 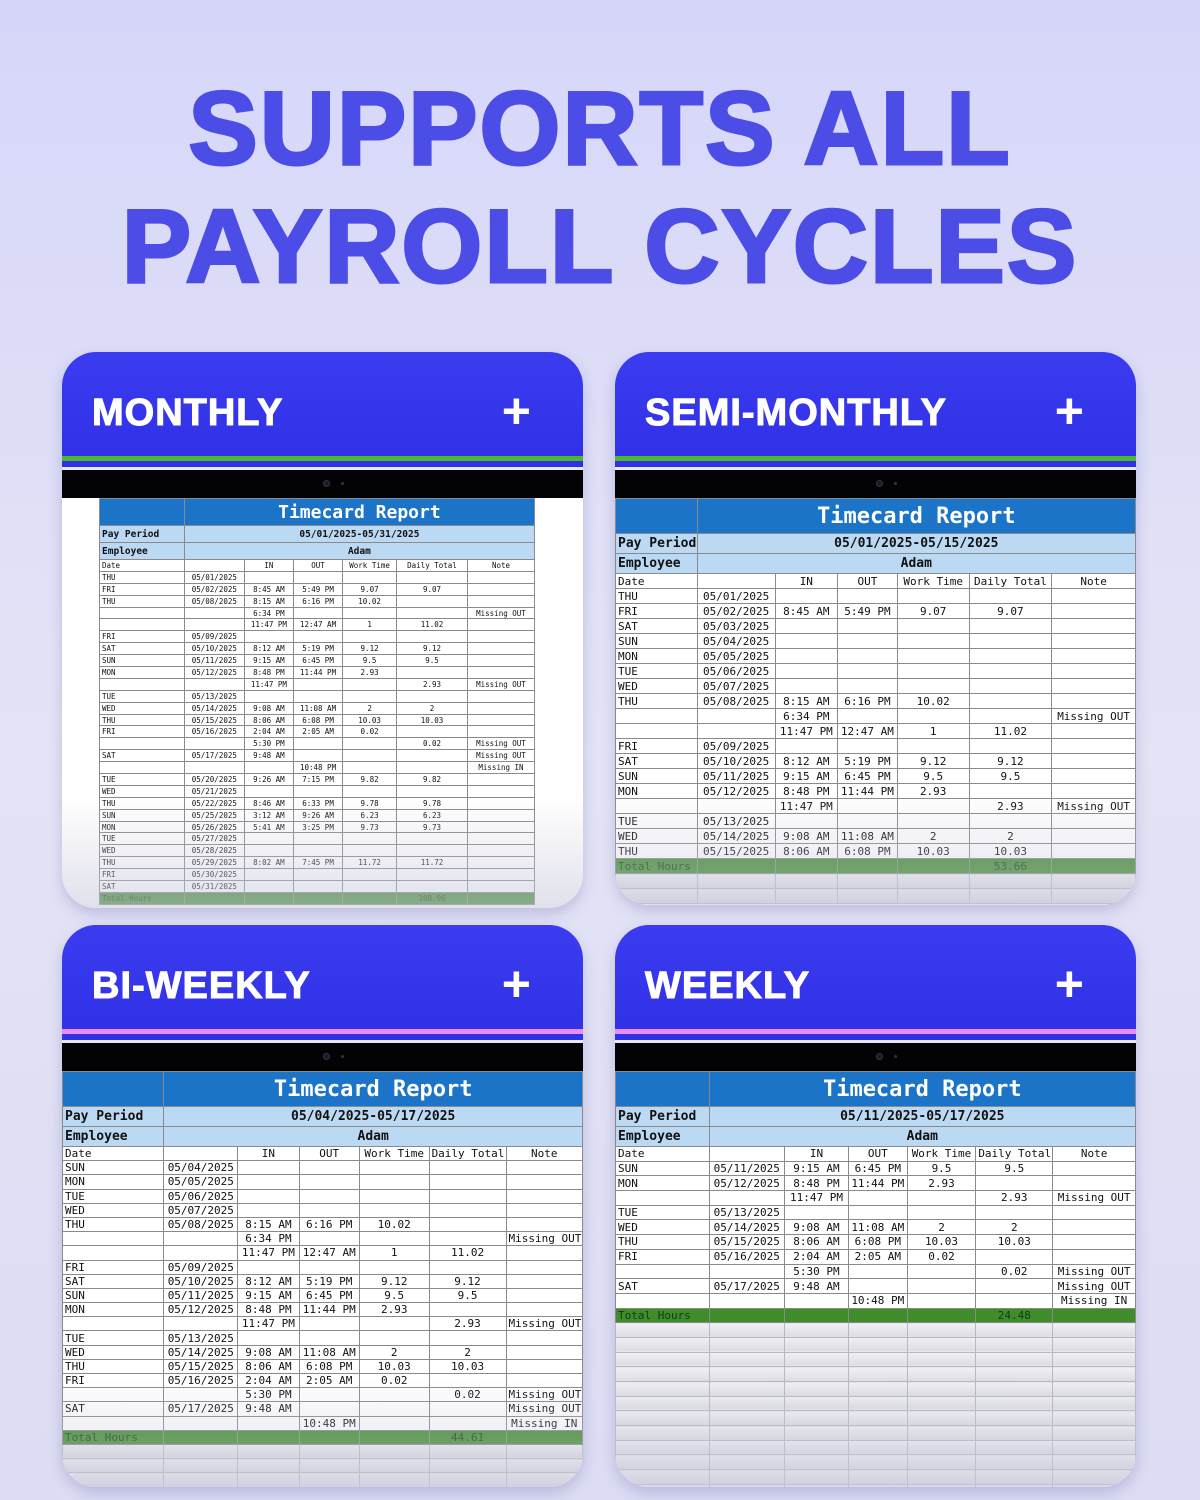 What do you see at coordinates (370, 625) in the screenshot?
I see `work-time-cell: 1` at bounding box center [370, 625].